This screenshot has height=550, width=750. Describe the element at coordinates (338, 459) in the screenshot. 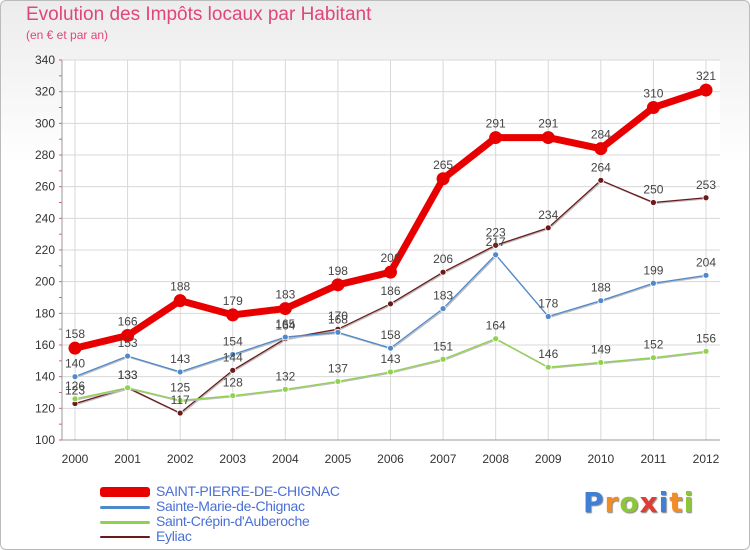

I see `x-tick-label: 2005` at that location.